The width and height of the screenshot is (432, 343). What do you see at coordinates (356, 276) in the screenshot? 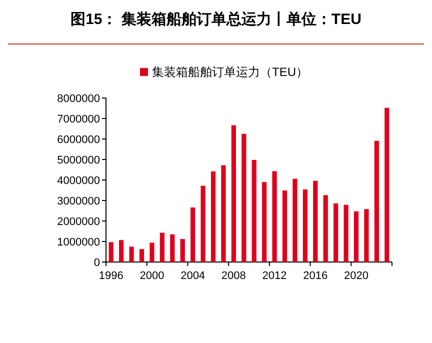
I see `x-tick-label: 2020` at bounding box center [356, 276].